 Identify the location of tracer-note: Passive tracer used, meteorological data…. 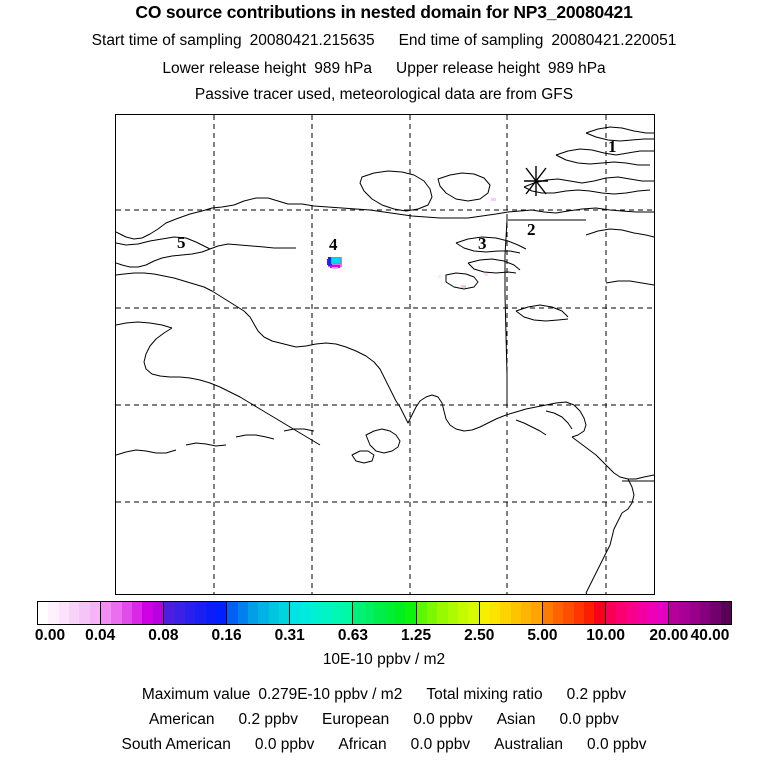
(384, 94).